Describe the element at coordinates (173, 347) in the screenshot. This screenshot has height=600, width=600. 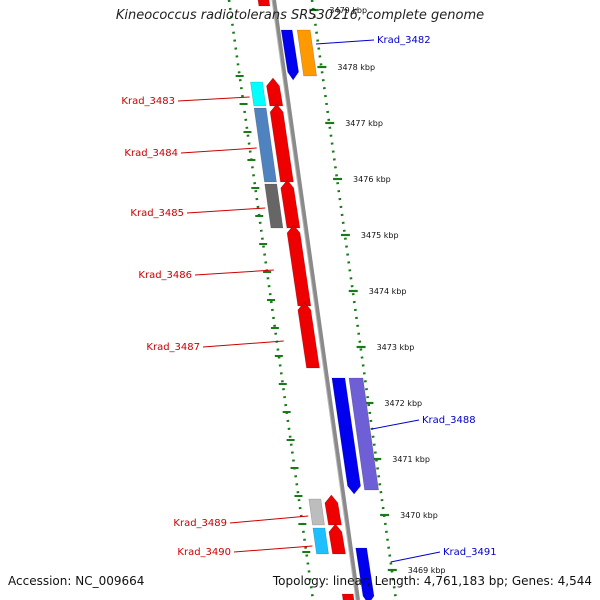
I see `label-krad-3487: Krad_3487` at that location.